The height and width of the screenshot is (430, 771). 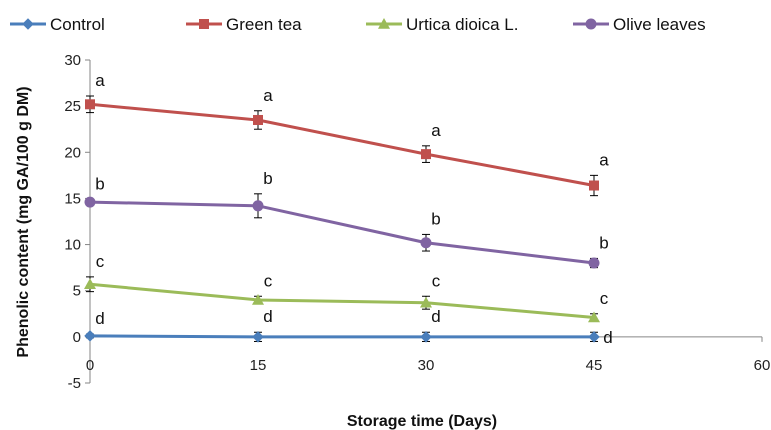 What do you see at coordinates (74, 383) in the screenshot?
I see `y-tick-label: -5` at bounding box center [74, 383].